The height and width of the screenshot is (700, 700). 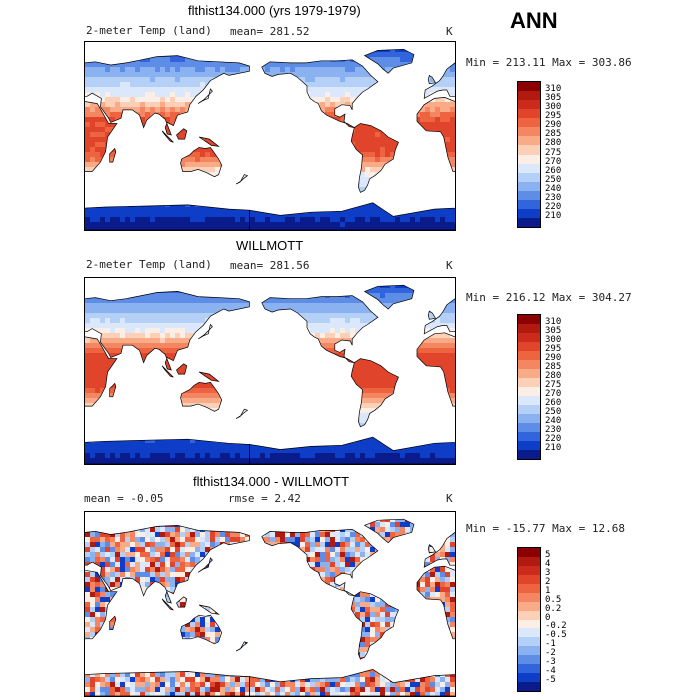 I want to click on panel-2-mean-label: mean= 281.56, so click(x=270, y=265).